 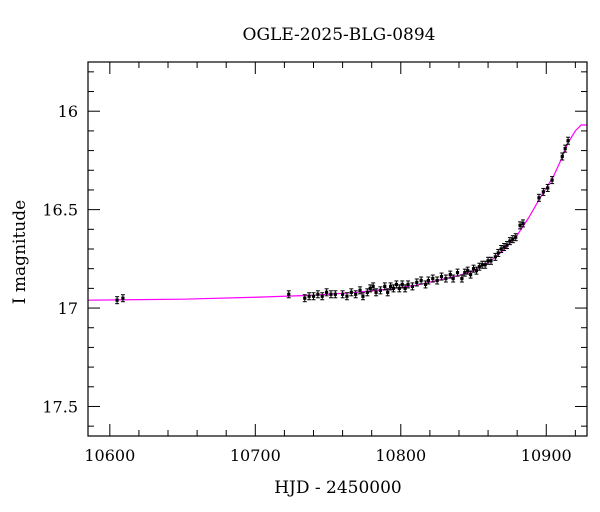 I want to click on y-tick-label: 17, so click(x=68, y=308).